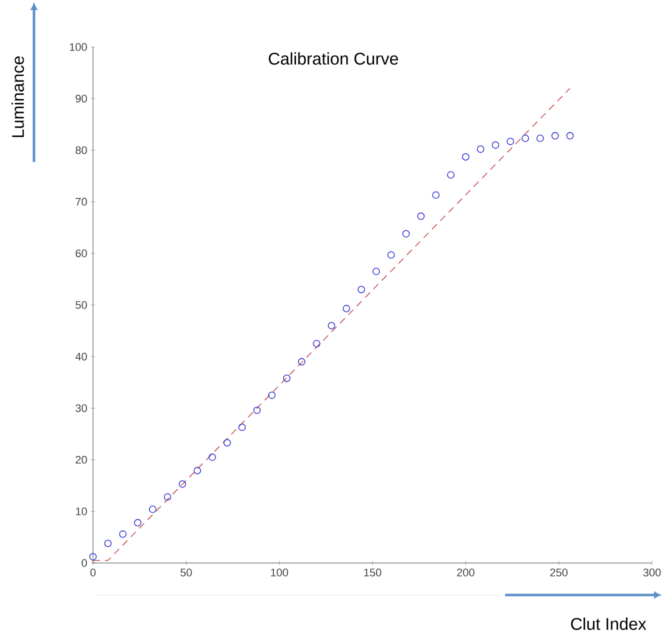 The height and width of the screenshot is (642, 664). What do you see at coordinates (81, 460) in the screenshot?
I see `y-tick-label: 20` at bounding box center [81, 460].